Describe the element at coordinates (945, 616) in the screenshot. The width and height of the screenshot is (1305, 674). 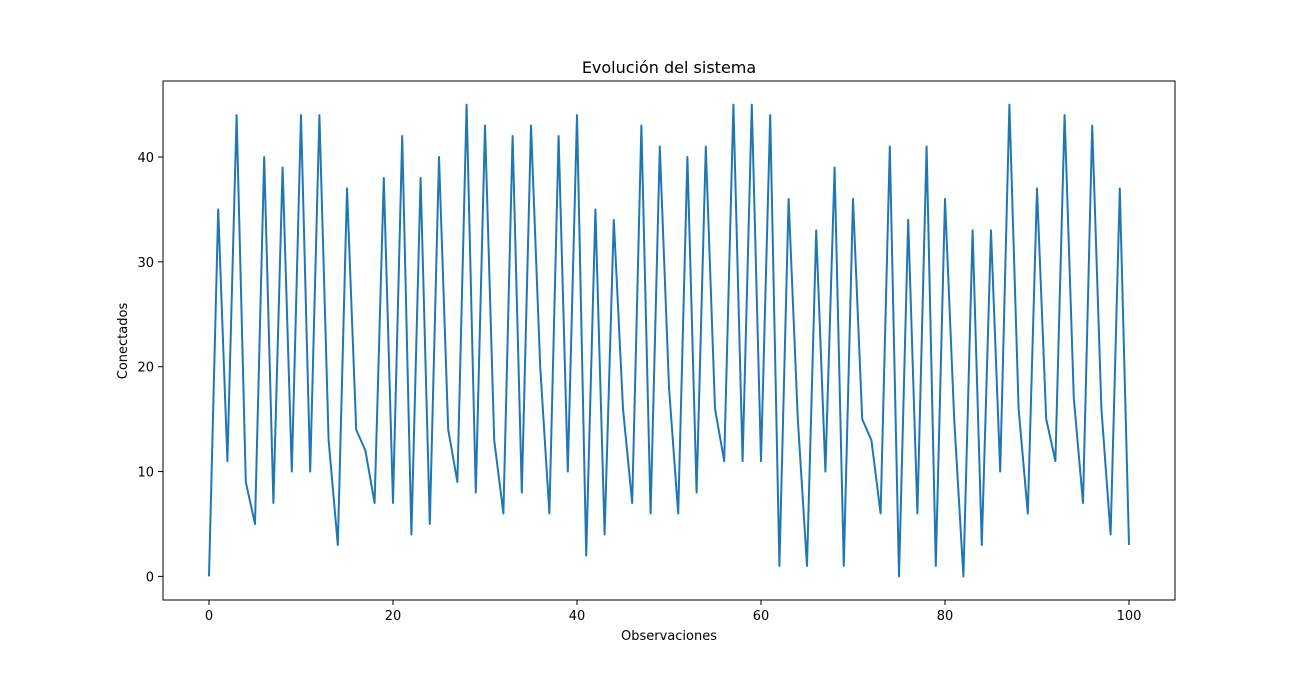
I see `x-tick-label: 80` at that location.